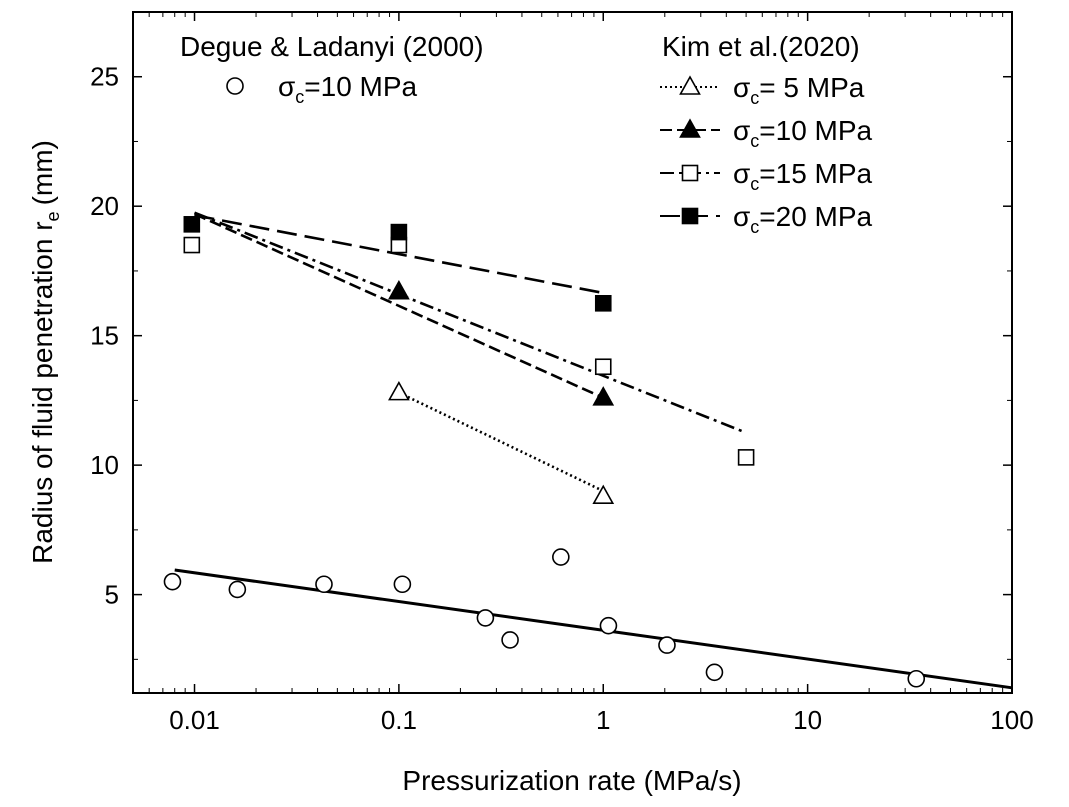  Describe the element at coordinates (53, 216) in the screenshot. I see `y-axis-title-sub: e` at that location.